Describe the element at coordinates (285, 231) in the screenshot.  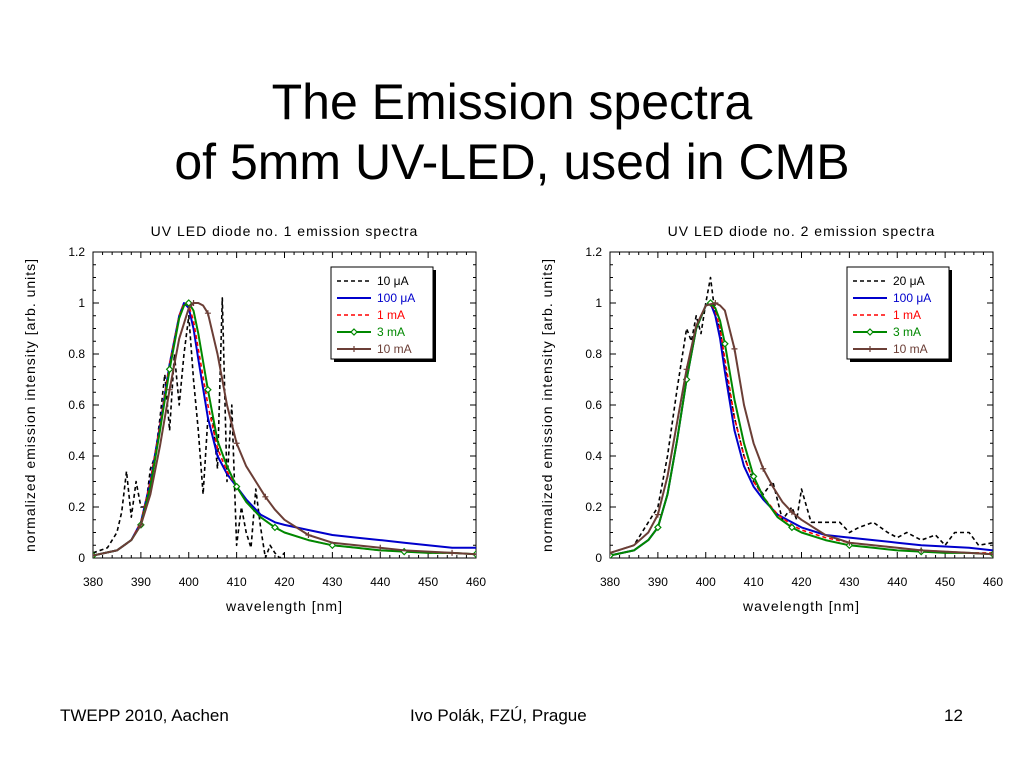
I see `chart-title: UV LED diode no. 1 emission spectra` at that location.